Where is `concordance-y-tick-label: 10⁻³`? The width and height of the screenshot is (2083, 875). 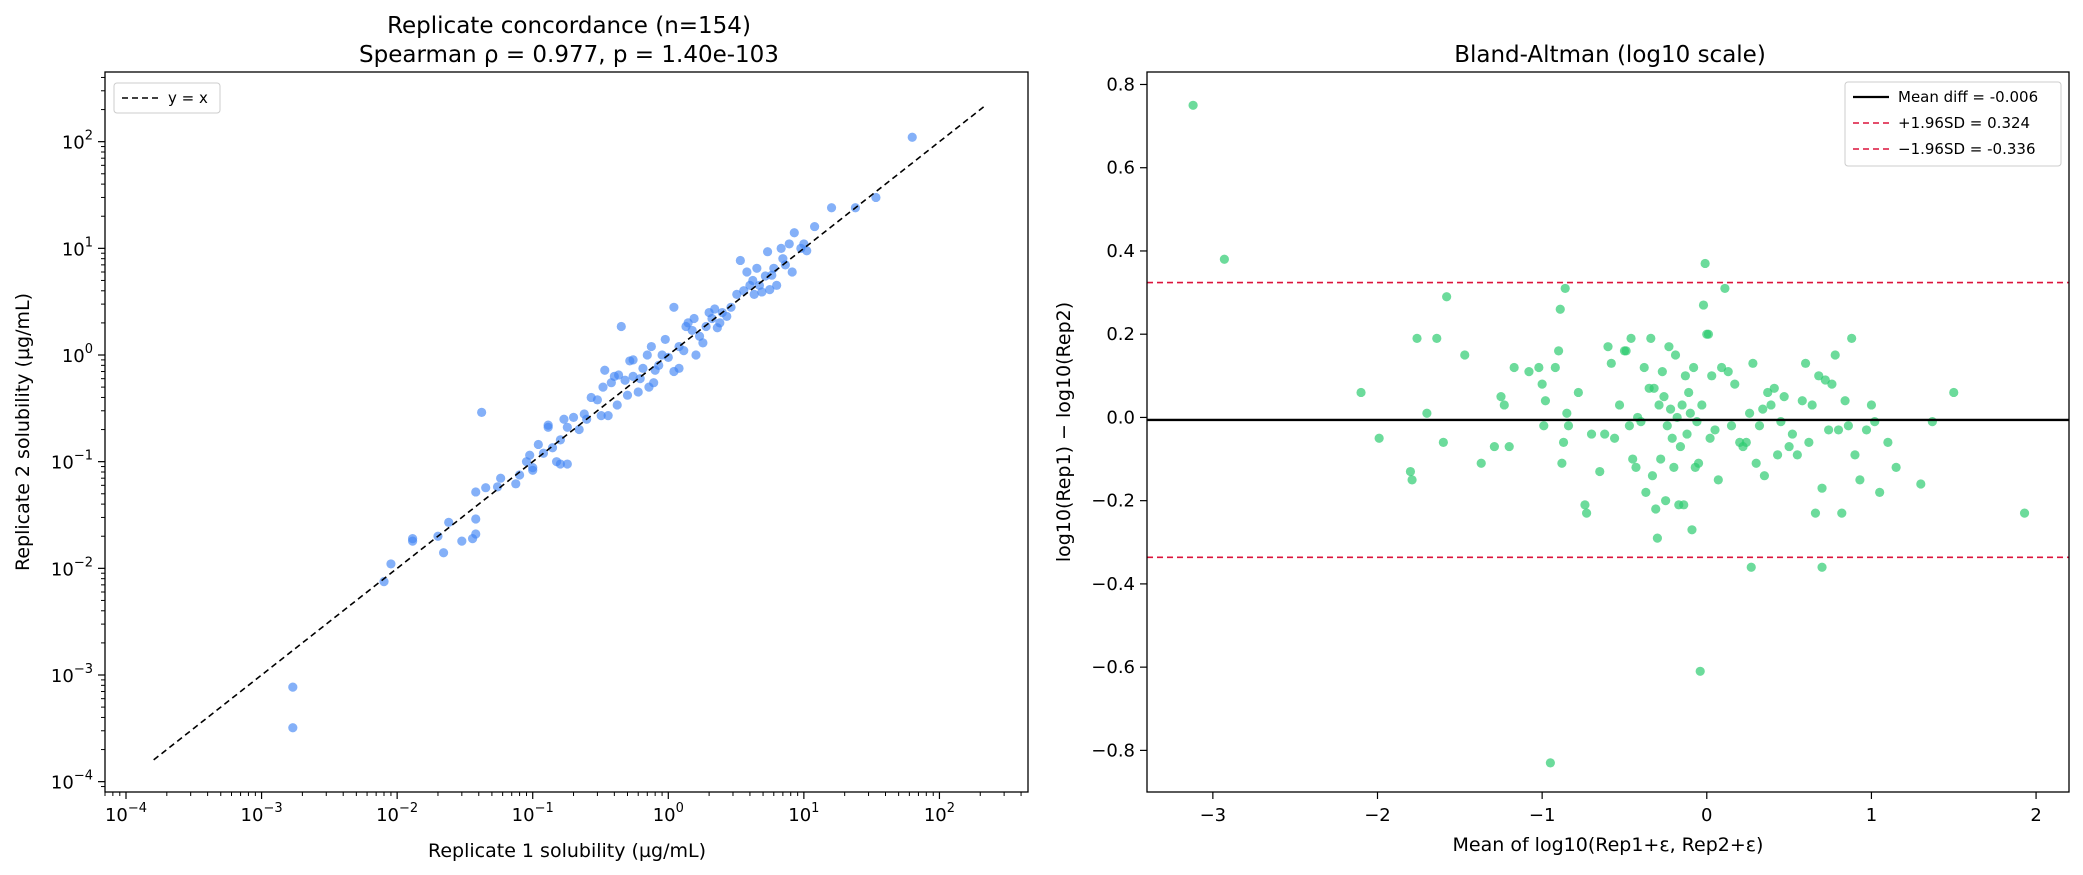
concordance-y-tick-label: 10⁻³ is located at coordinates (72, 674).